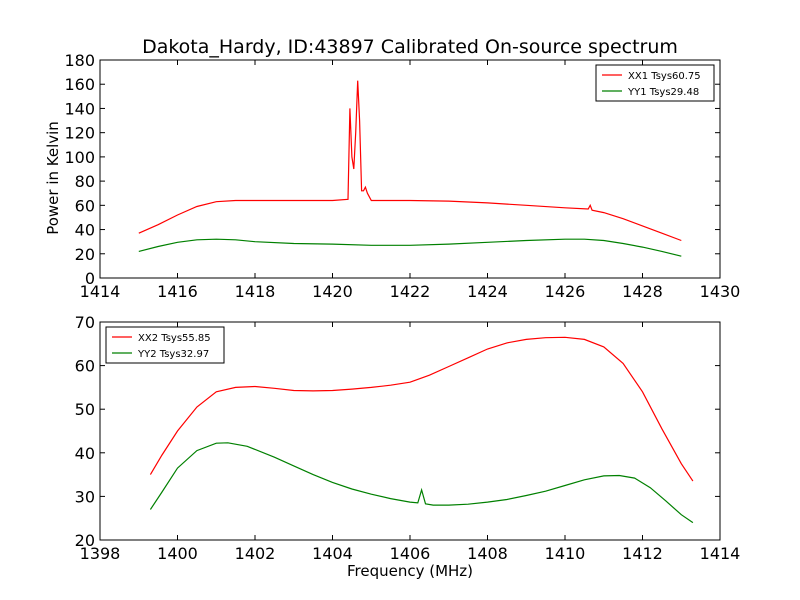 Image resolution: width=800 pixels, height=600 pixels. I want to click on y-tick-label: 120, so click(79, 133).